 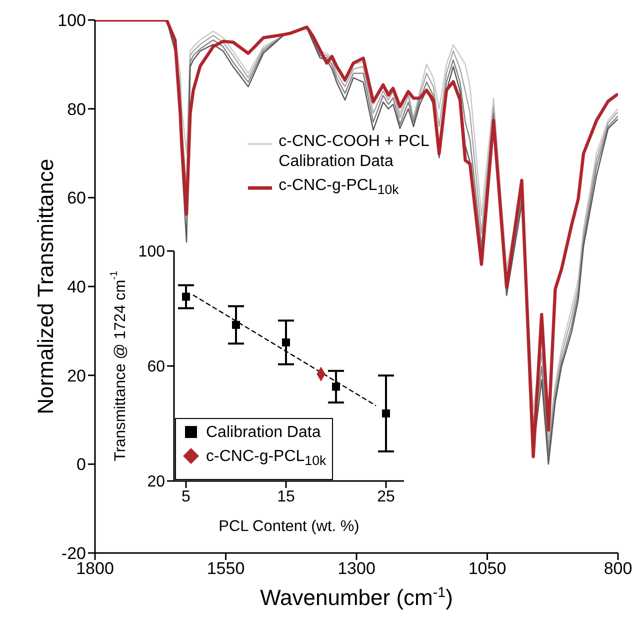 I want to click on x-tick-label: 1300, so click(x=357, y=568).